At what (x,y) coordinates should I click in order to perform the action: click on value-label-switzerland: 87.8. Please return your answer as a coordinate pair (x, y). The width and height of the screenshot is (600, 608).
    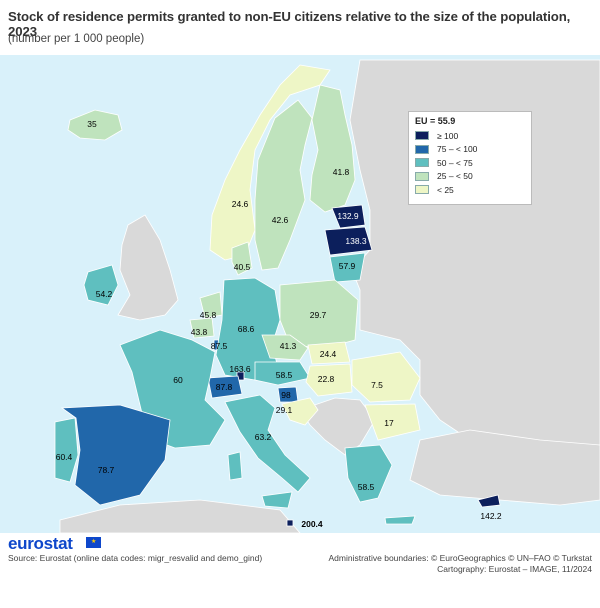
    Looking at the image, I should click on (224, 387).